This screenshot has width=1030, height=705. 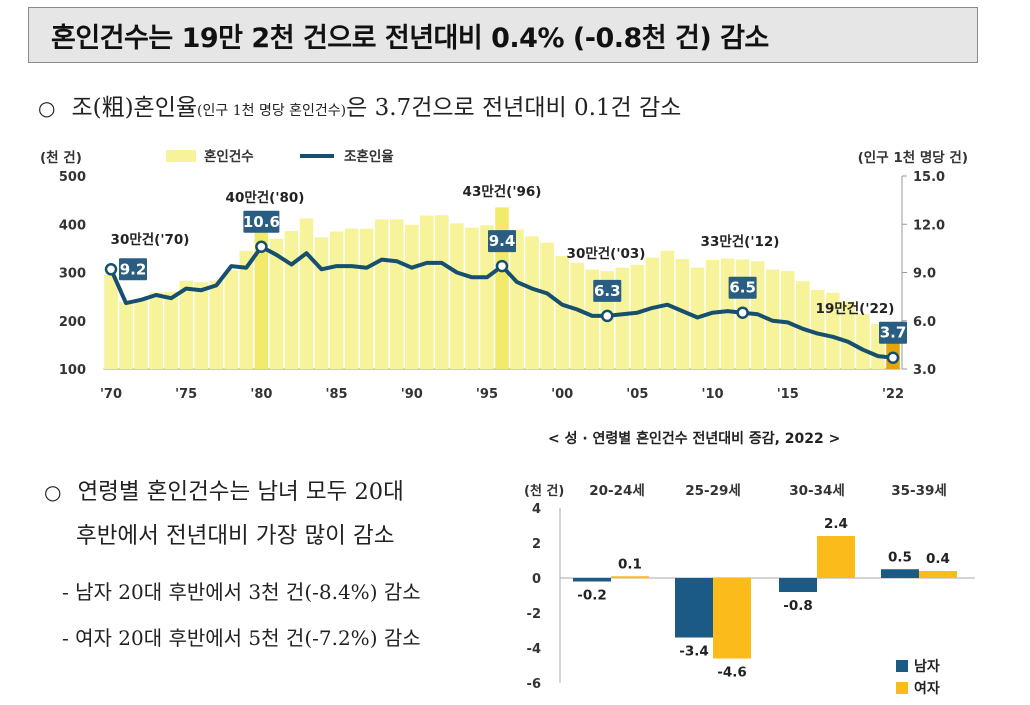 I want to click on count-annotation: 30만건('70), so click(x=150, y=239).